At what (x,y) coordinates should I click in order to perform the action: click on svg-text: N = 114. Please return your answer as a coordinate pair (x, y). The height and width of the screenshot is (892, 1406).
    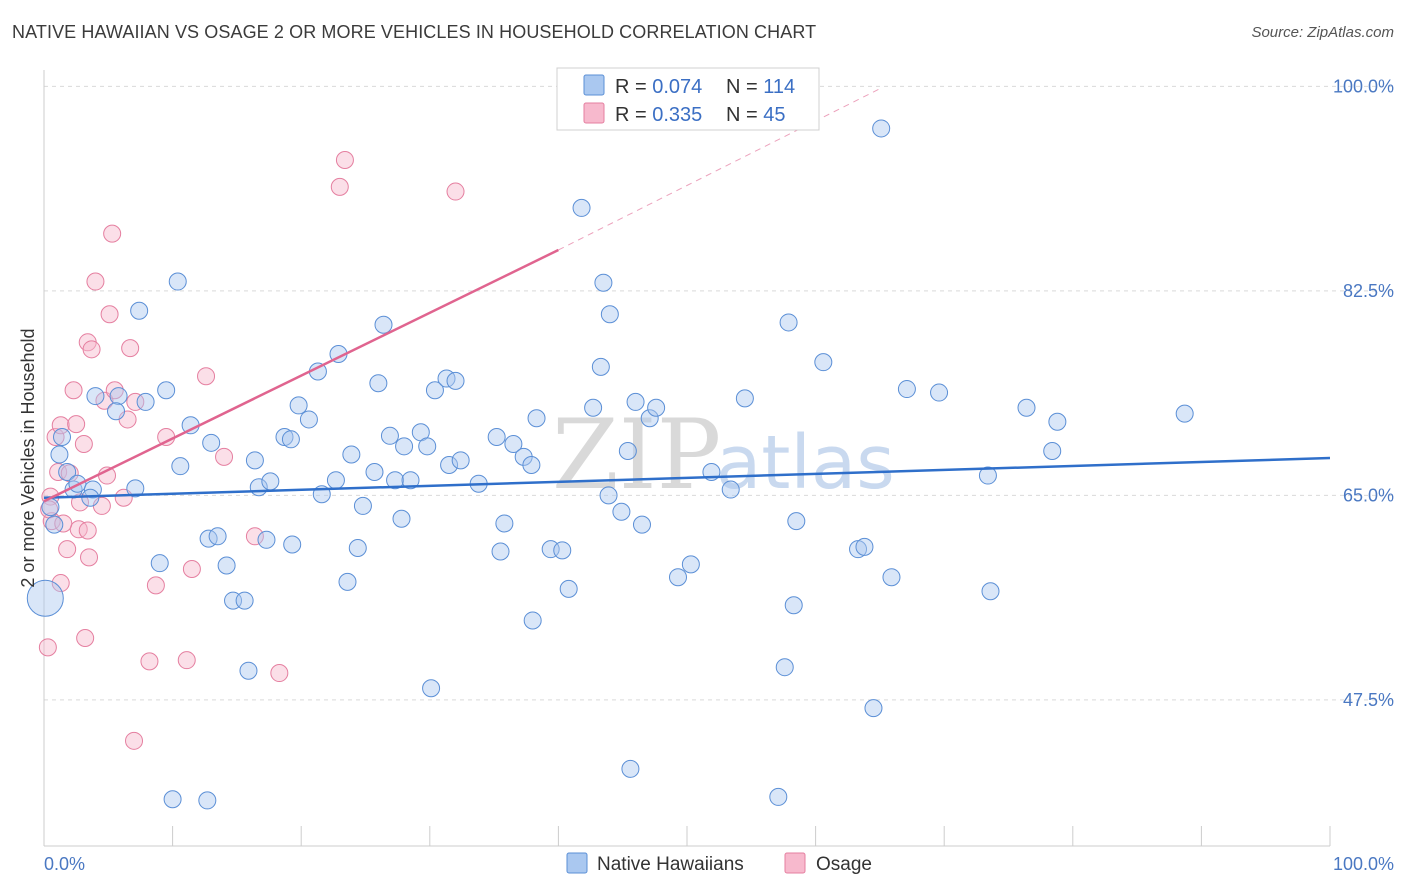
    Looking at the image, I should click on (760, 87).